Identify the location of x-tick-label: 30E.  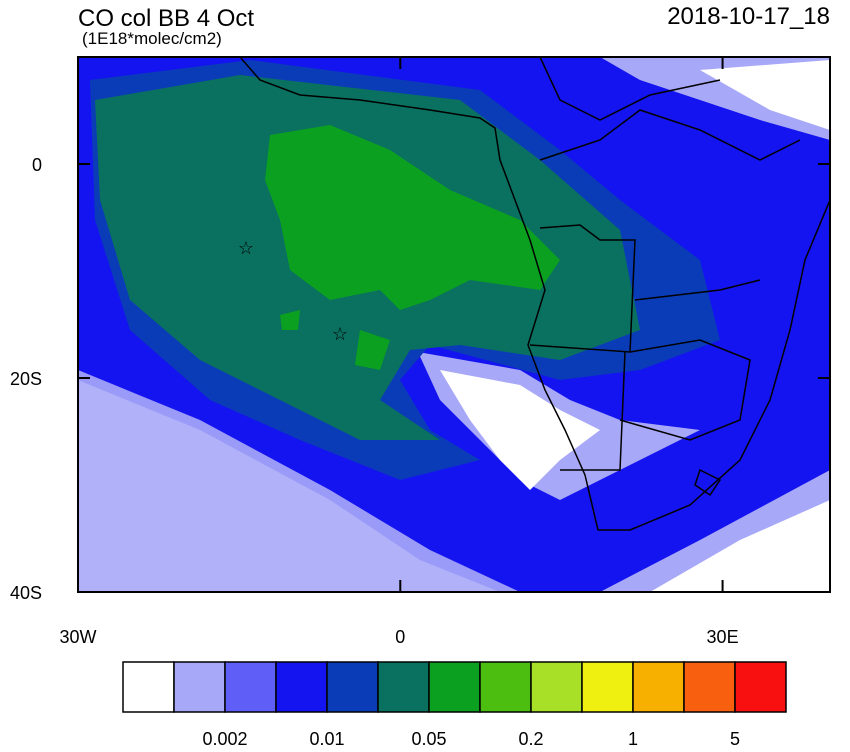
(723, 637).